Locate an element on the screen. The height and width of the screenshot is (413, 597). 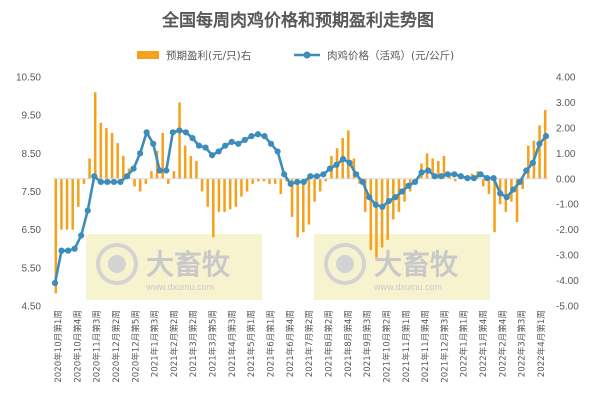
watermark-logo-ring is located at coordinates (117, 264).